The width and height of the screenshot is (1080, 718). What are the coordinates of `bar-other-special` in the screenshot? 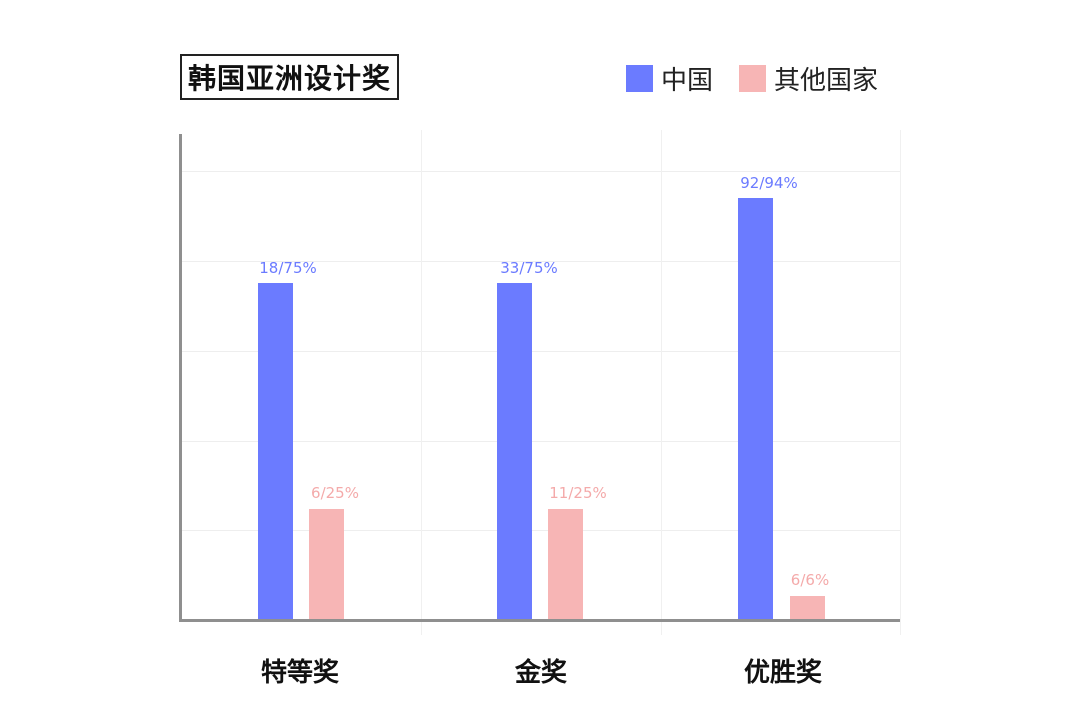 It's located at (326, 564).